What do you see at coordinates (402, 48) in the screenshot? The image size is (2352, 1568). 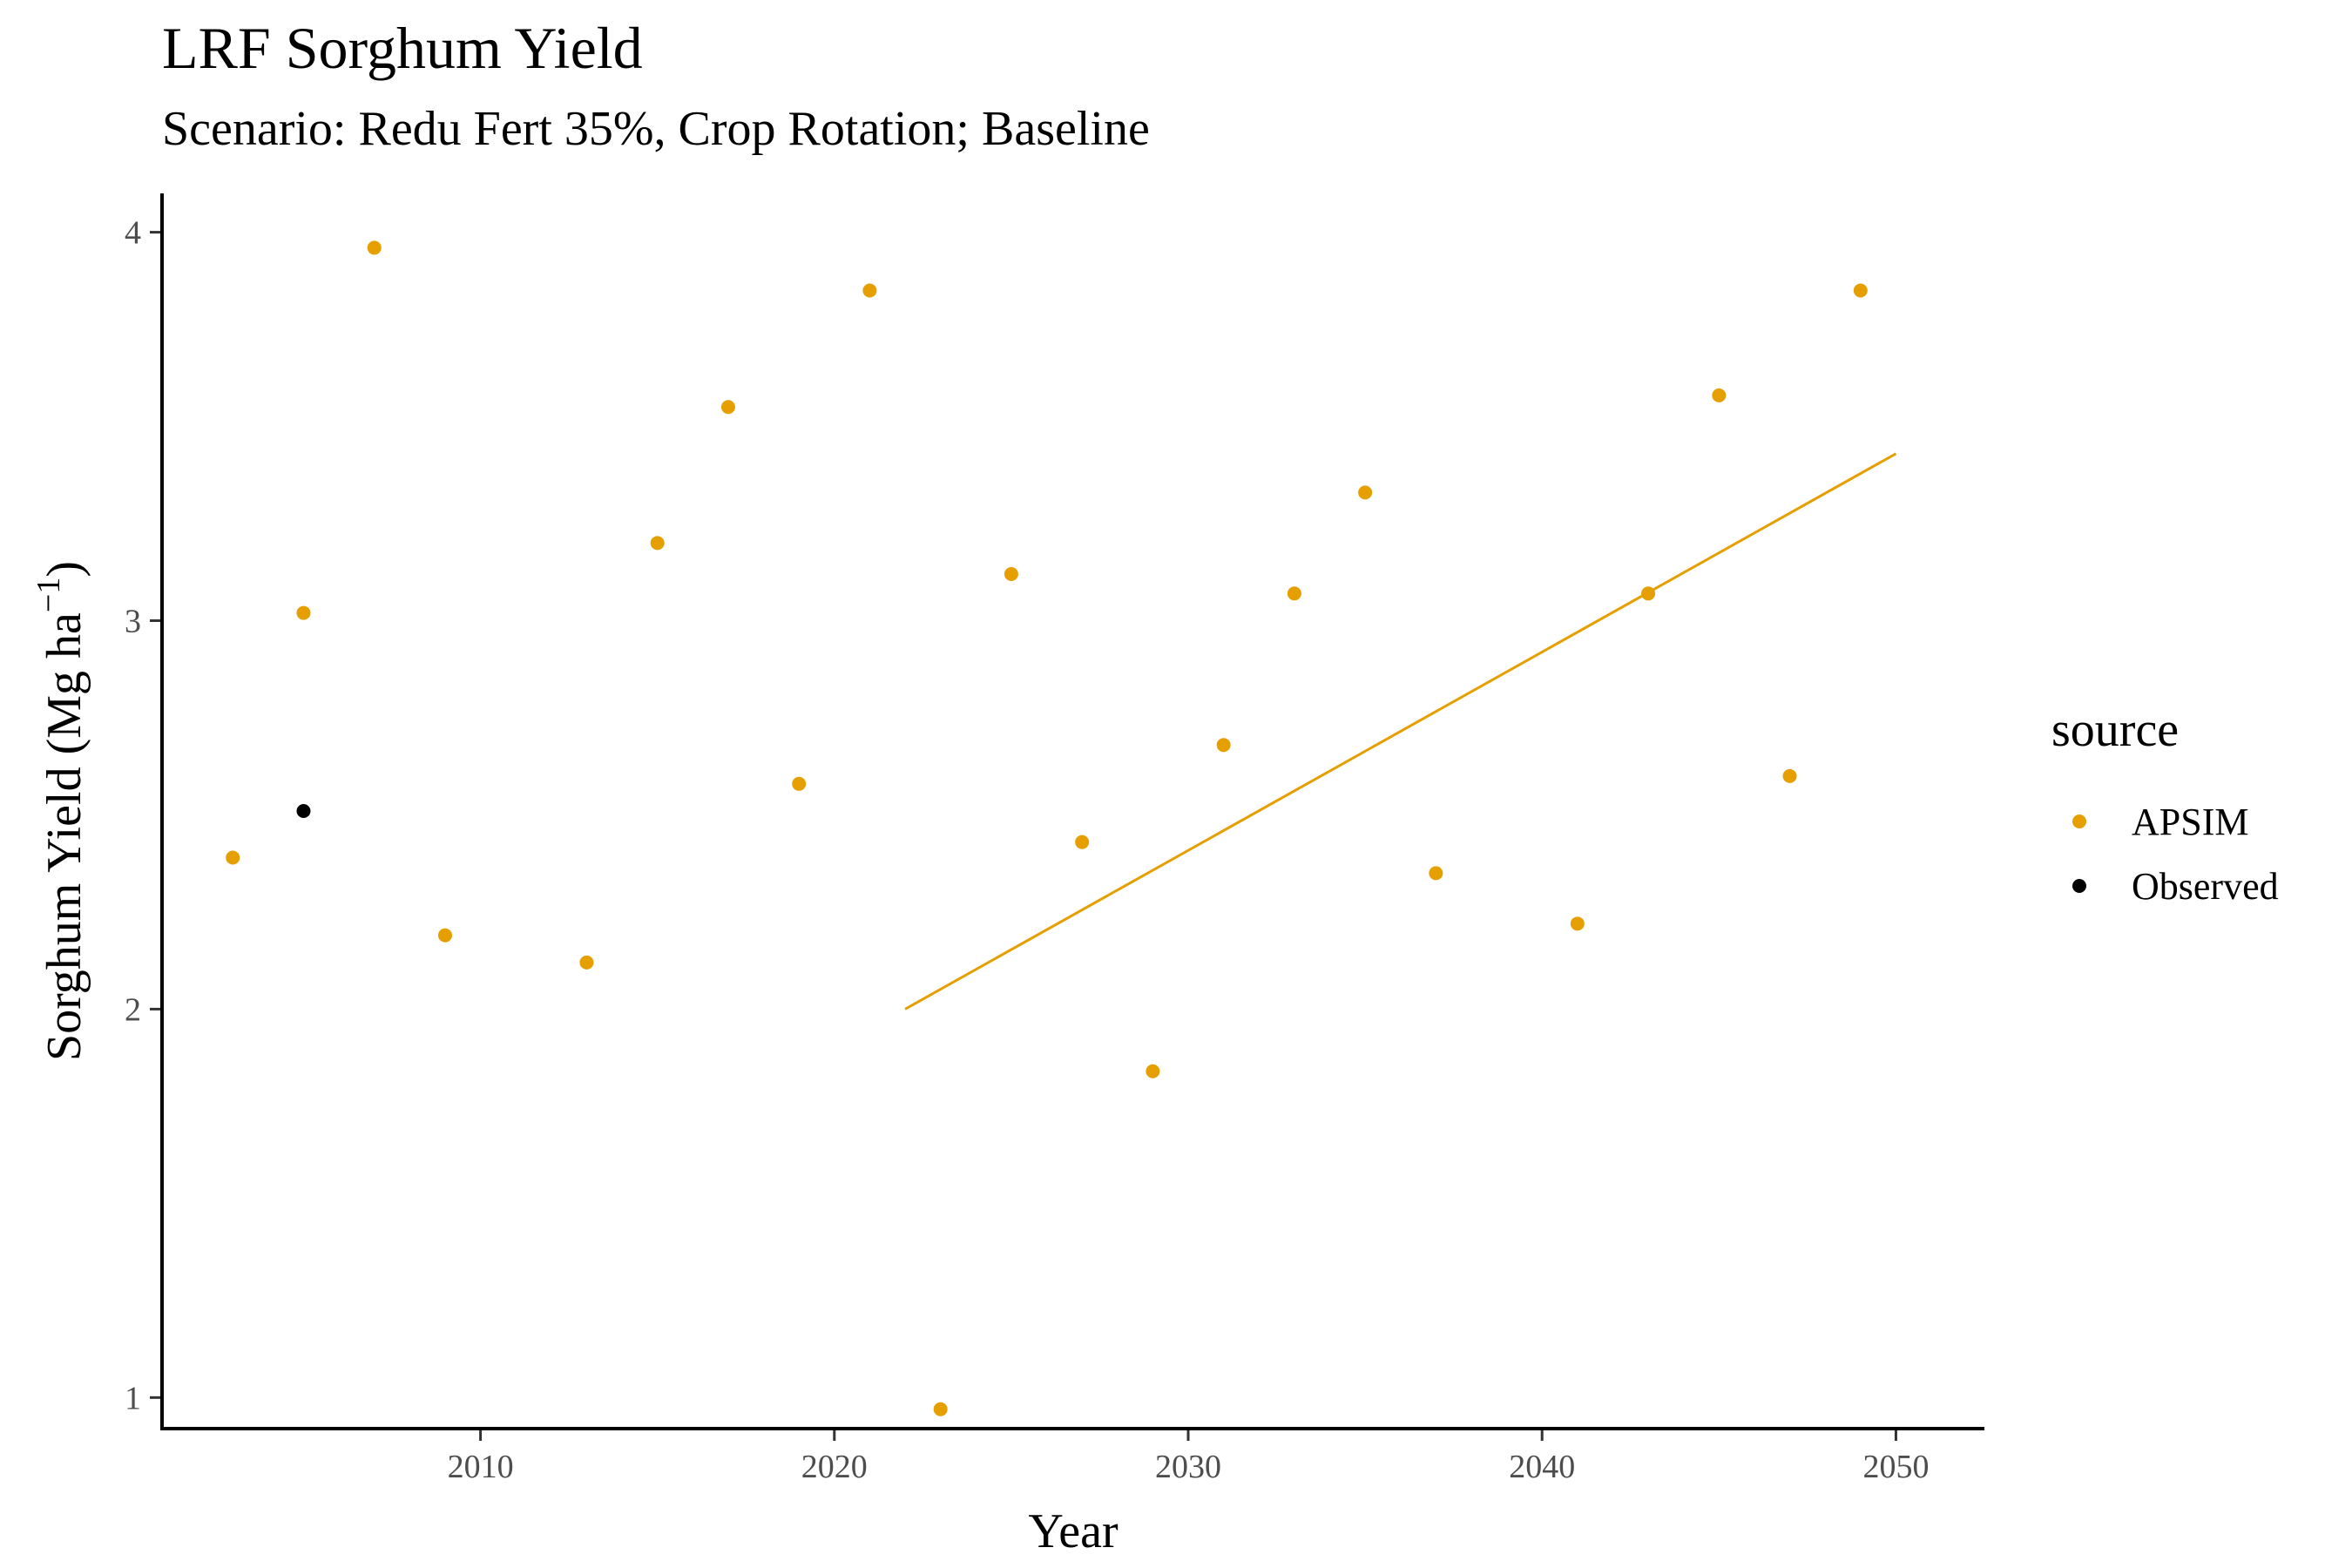 I see `chart-title: LRF Sorghum Yield` at bounding box center [402, 48].